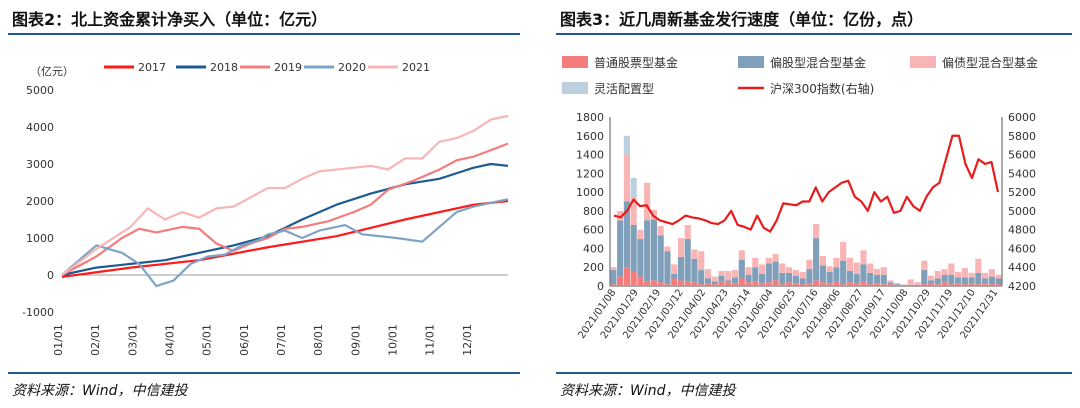 The image size is (1080, 408). What do you see at coordinates (1022, 136) in the screenshot?
I see `y2-tick-label: 5800` at bounding box center [1022, 136].